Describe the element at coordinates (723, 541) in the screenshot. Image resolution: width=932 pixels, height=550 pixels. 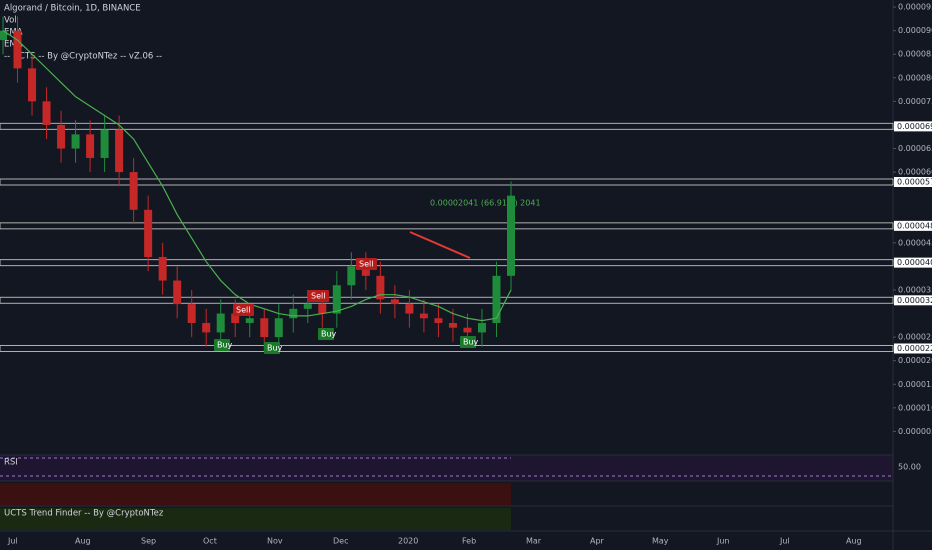
I see `x-tick-label: Jun` at that location.